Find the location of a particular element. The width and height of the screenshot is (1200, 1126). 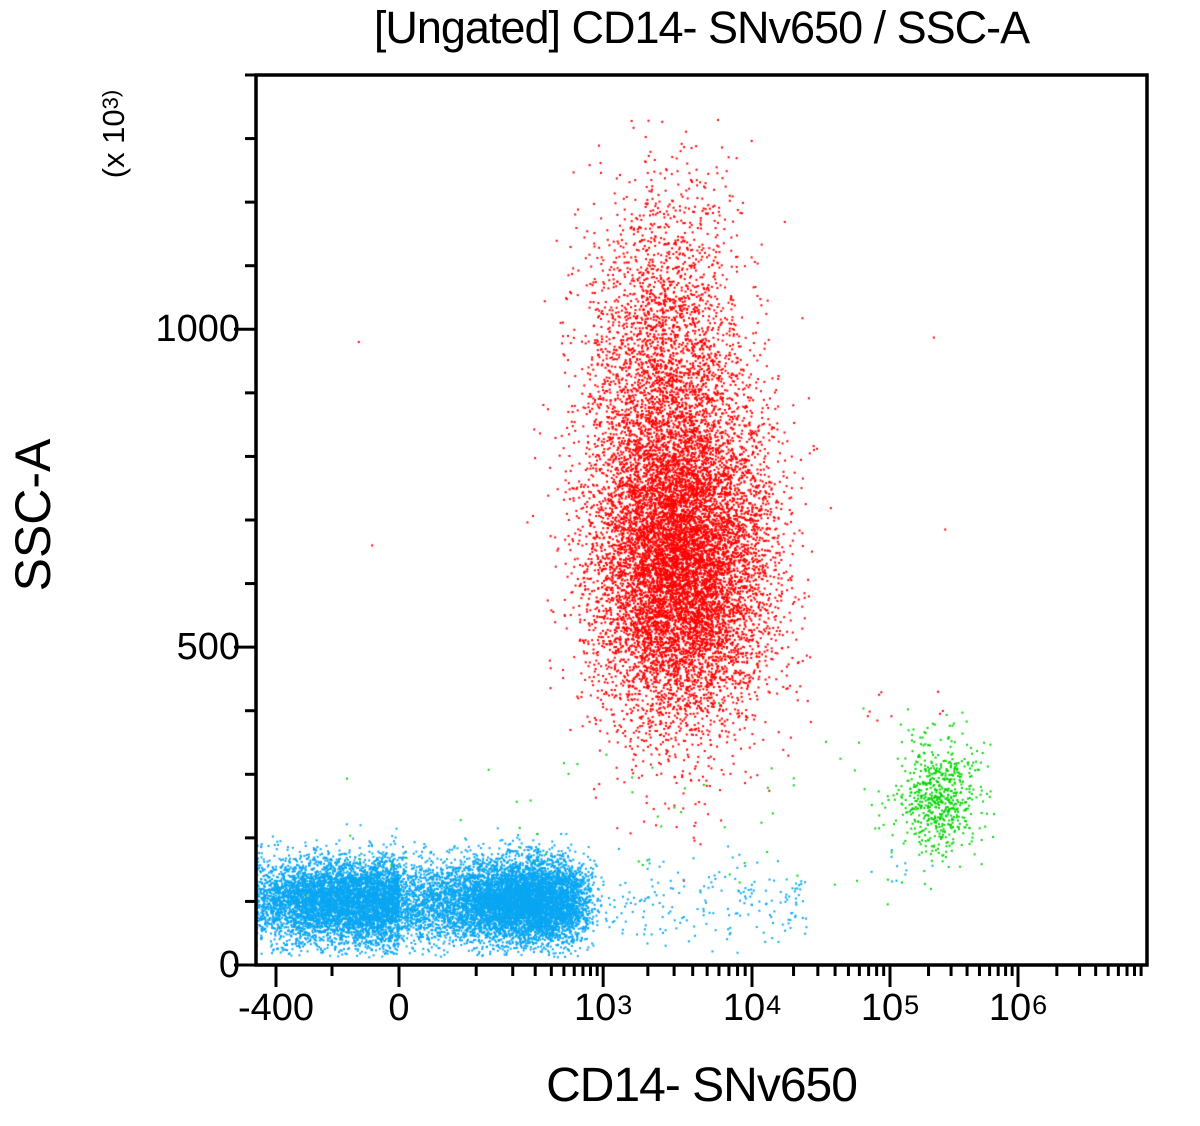

y-tick-label-1000: 1000 is located at coordinates (197, 329).